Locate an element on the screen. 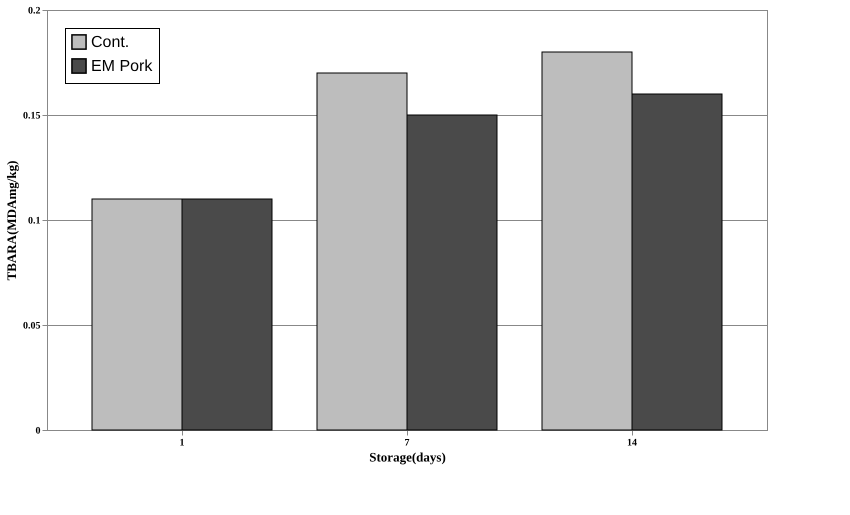 The image size is (850, 515). y-tick-label: 0 is located at coordinates (38, 431).